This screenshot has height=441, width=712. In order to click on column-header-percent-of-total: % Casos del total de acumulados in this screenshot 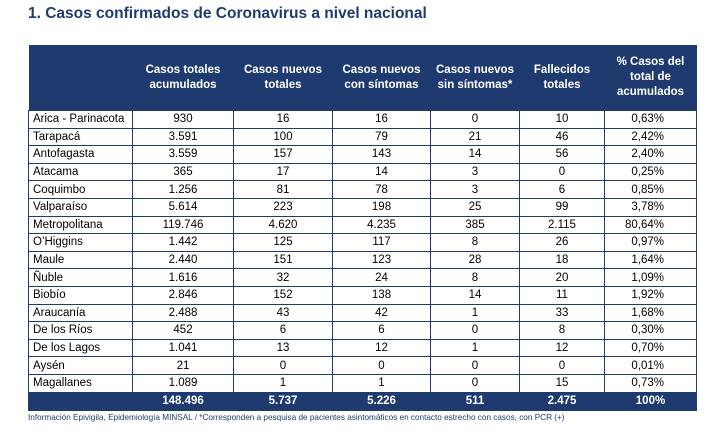, I will do `click(650, 78)`.